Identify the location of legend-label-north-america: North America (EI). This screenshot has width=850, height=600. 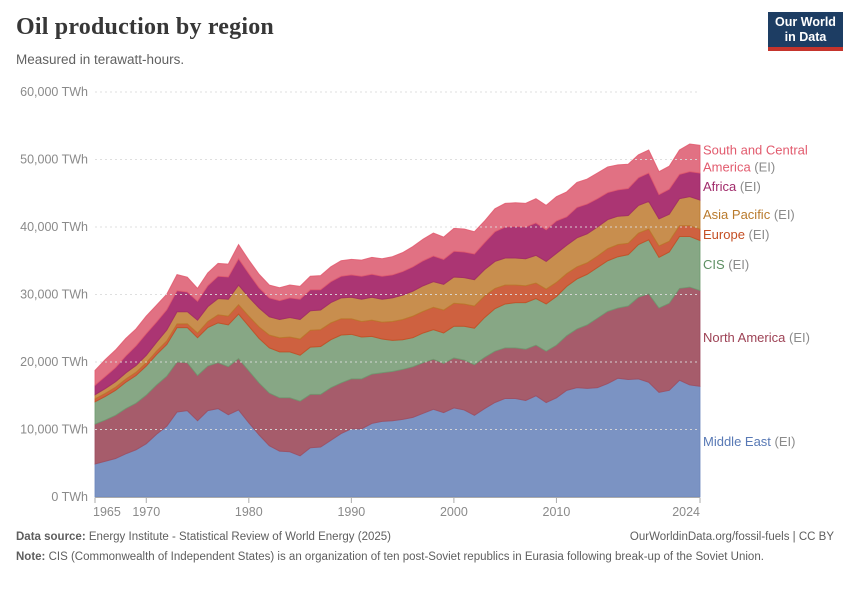
(775, 338).